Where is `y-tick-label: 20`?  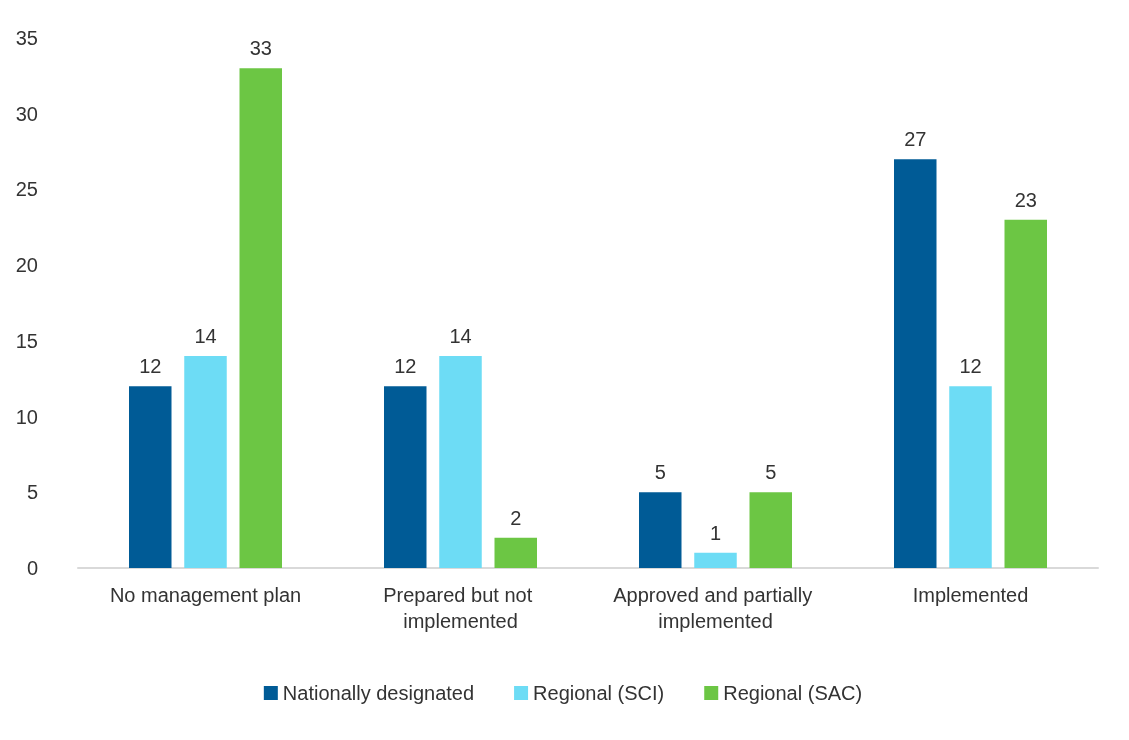 y-tick-label: 20 is located at coordinates (26, 265).